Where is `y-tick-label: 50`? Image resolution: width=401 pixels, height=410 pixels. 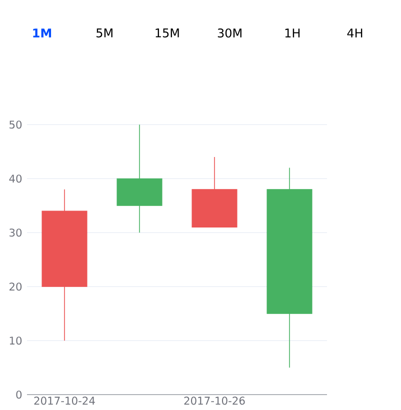
y-tick-label: 50 is located at coordinates (16, 124).